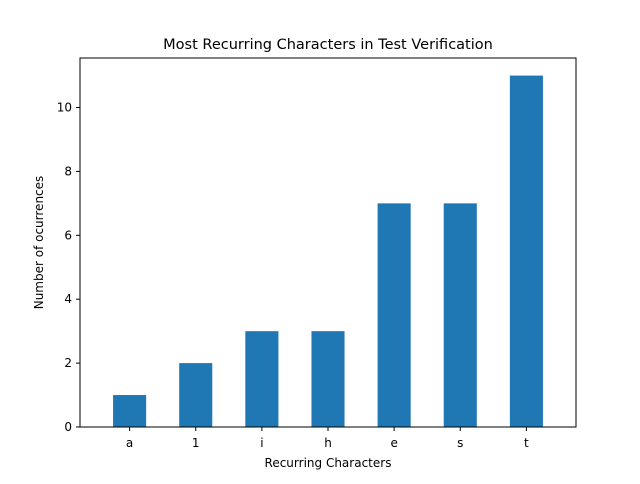 This screenshot has height=484, width=640. Describe the element at coordinates (328, 463) in the screenshot. I see `x-axis-label: Recurring Characters` at that location.